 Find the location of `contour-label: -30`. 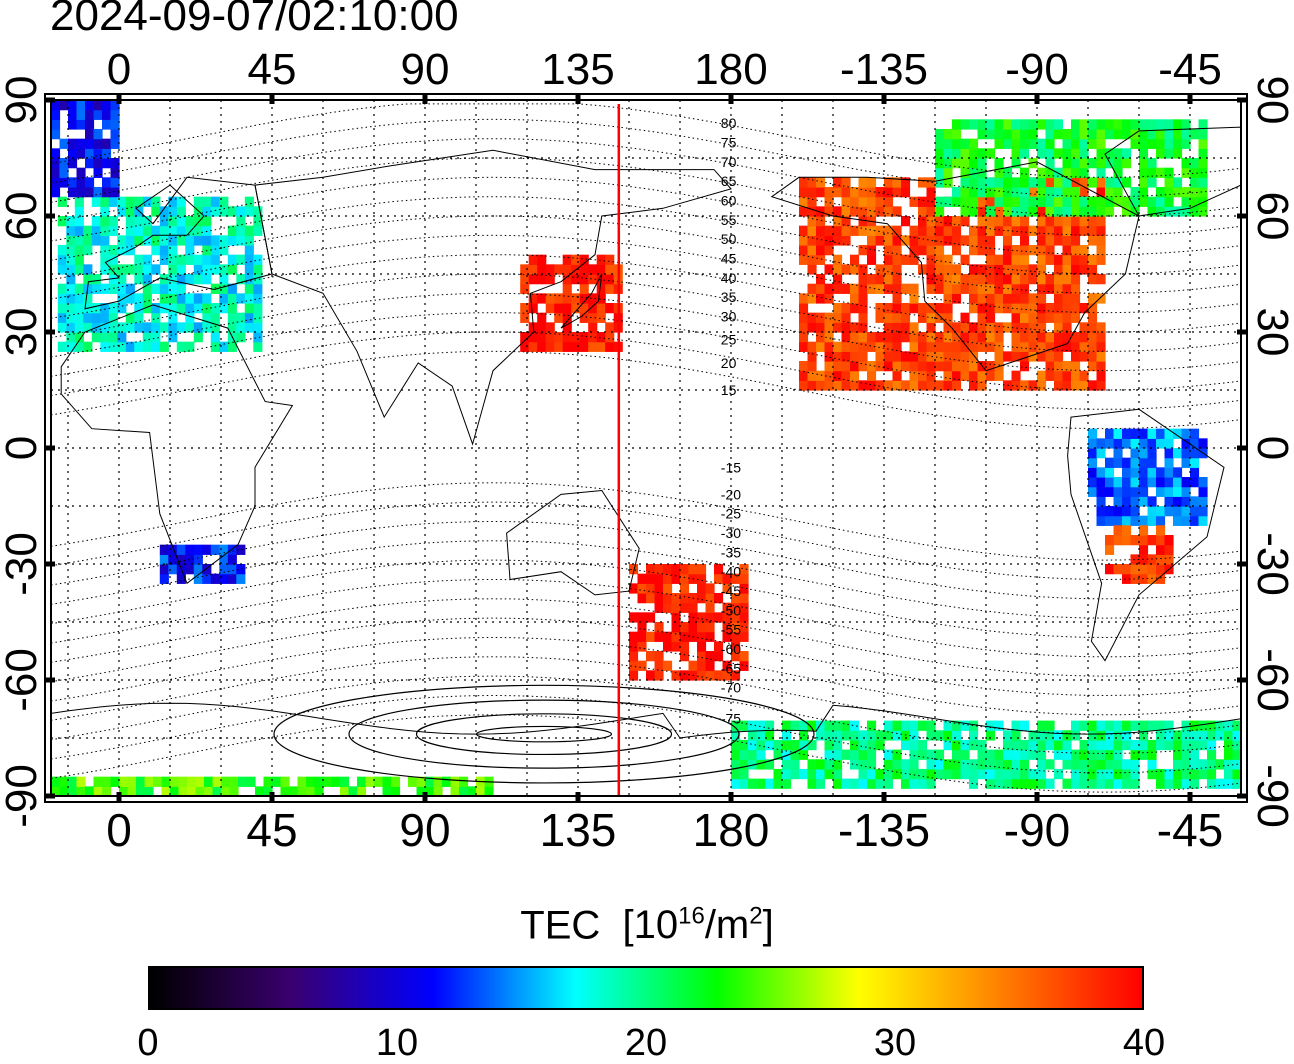

contour-label: -30 is located at coordinates (731, 533).